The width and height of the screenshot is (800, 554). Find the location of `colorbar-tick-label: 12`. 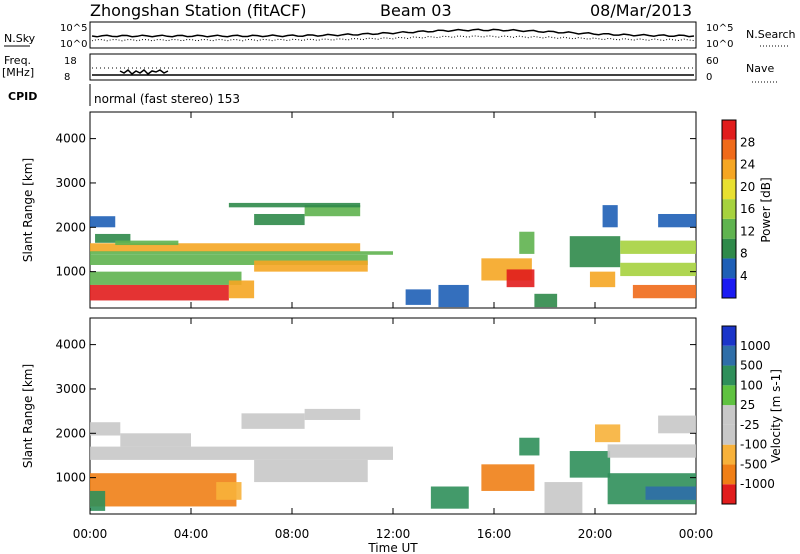

colorbar-tick-label: 12 is located at coordinates (747, 231).